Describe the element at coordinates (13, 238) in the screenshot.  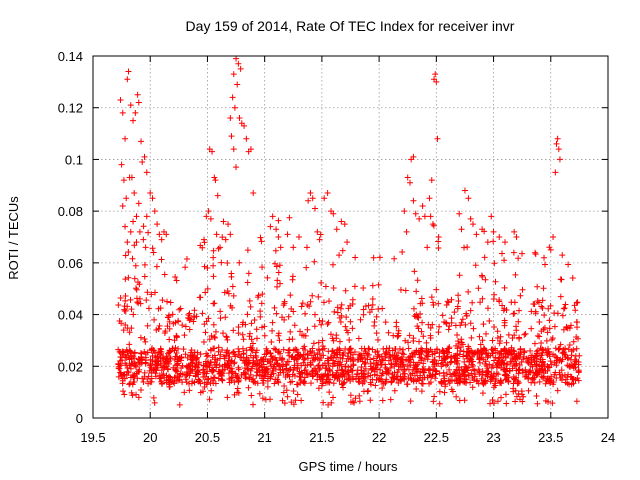
I see `y-axis-label: ROTI / TECUs` at that location.